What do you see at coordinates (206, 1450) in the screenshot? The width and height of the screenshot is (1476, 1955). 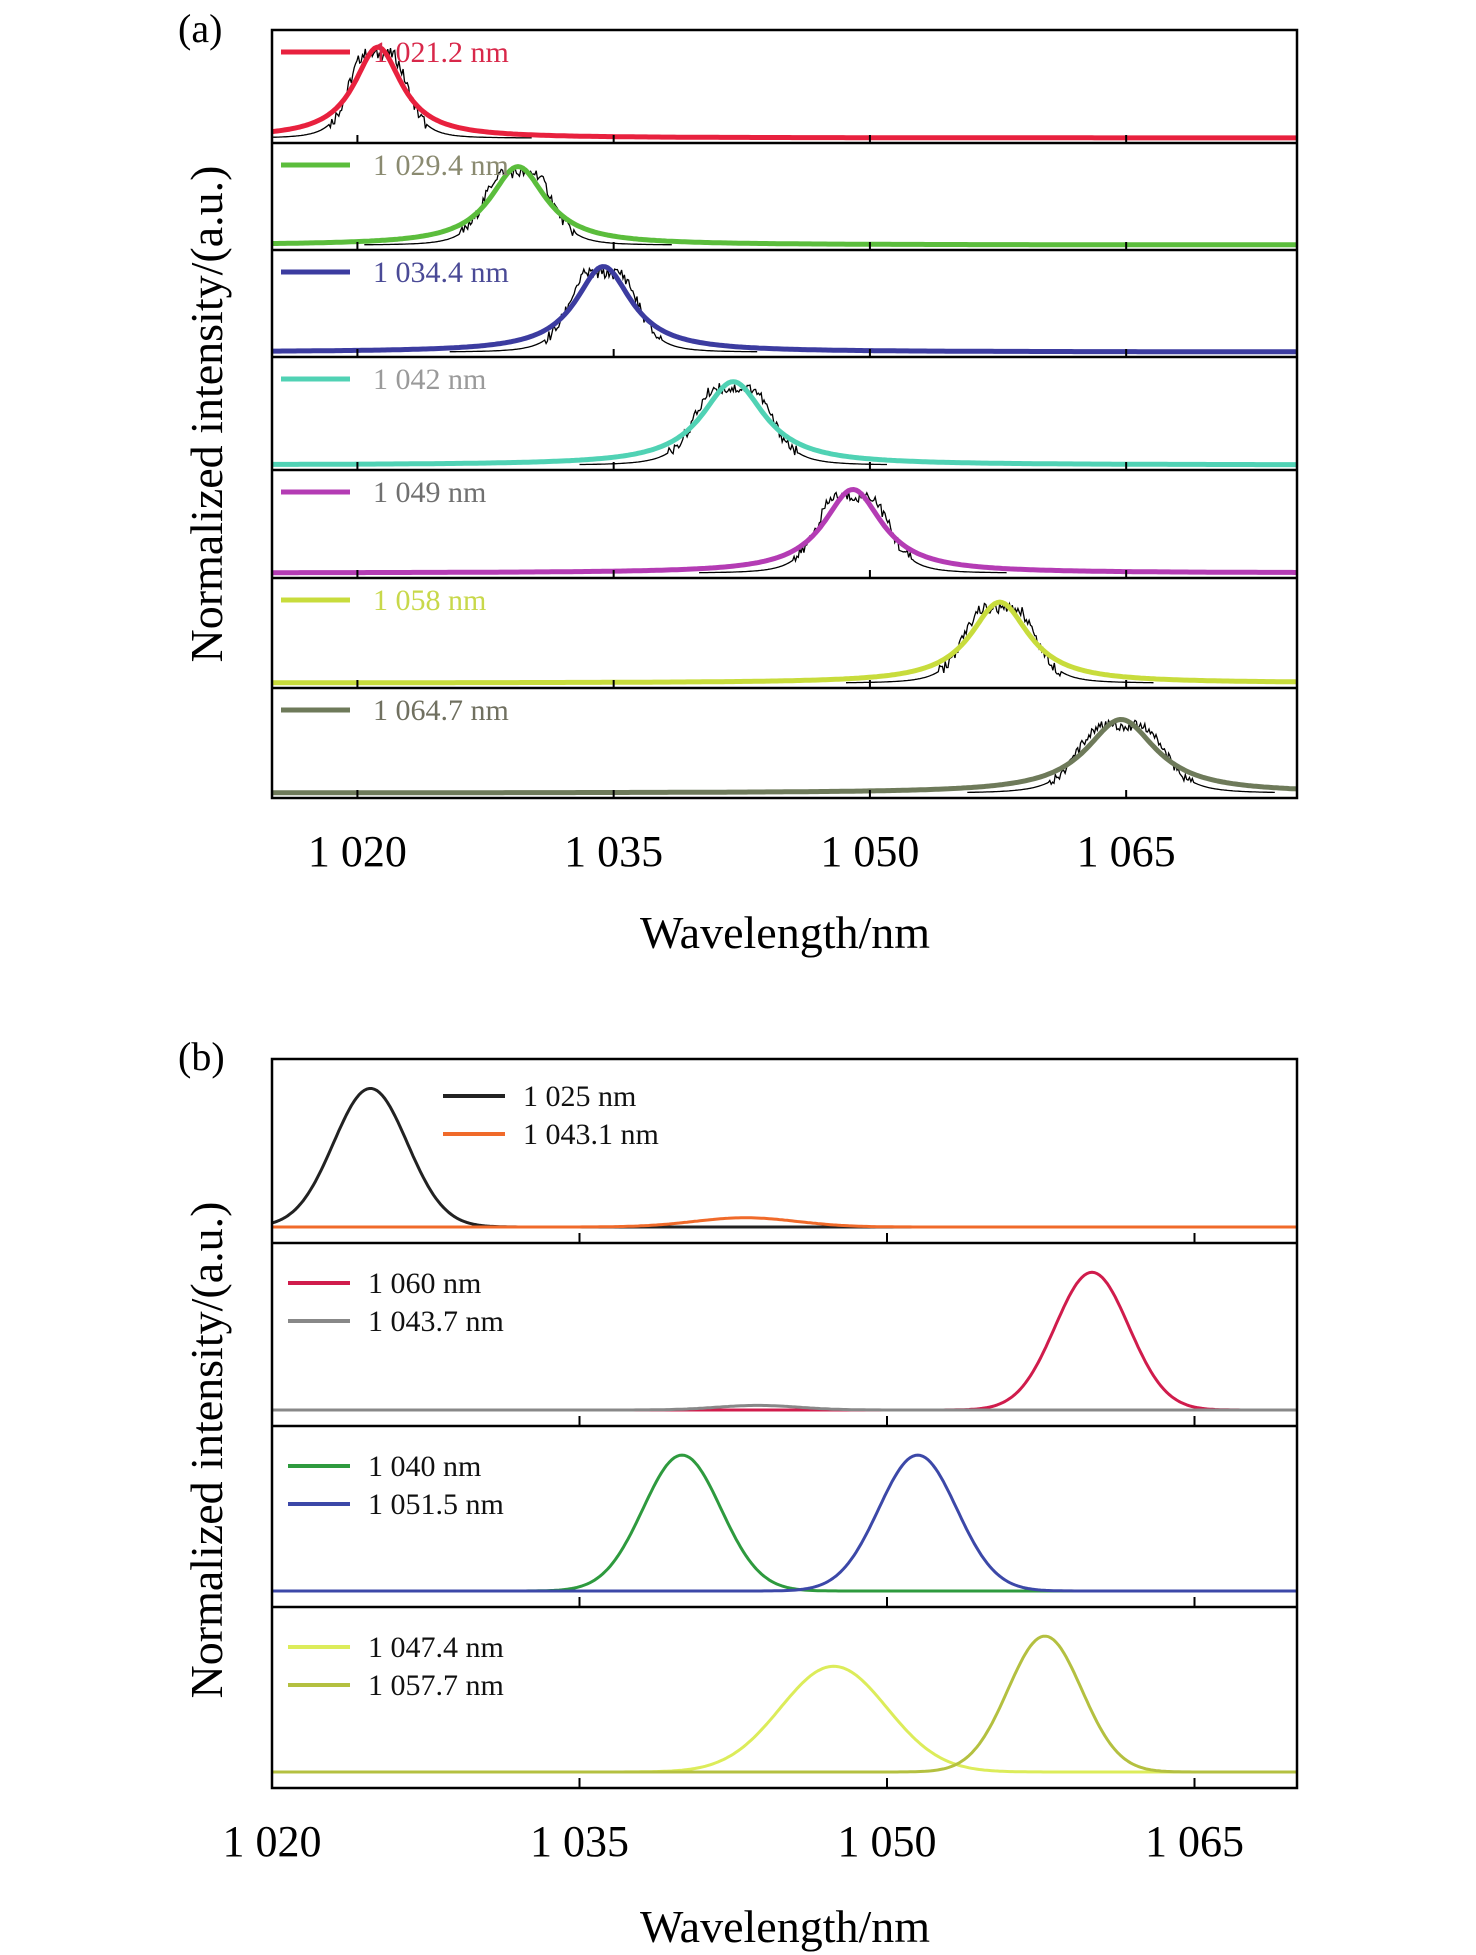 I see `panel-b-y-axis-title: Normalized intensity/(a.u.)` at bounding box center [206, 1450].